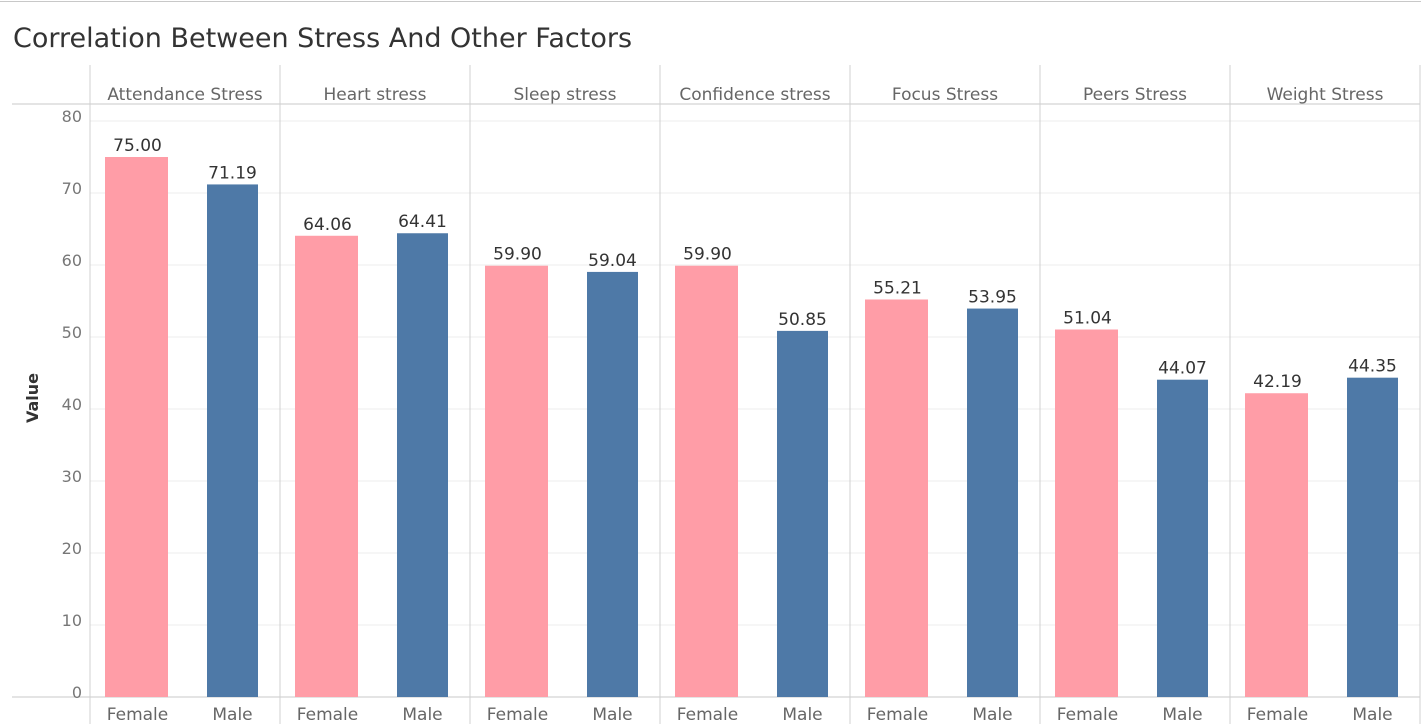 This screenshot has height=724, width=1421. What do you see at coordinates (1135, 95) in the screenshot?
I see `panel-header-label: Peers Stress` at bounding box center [1135, 95].